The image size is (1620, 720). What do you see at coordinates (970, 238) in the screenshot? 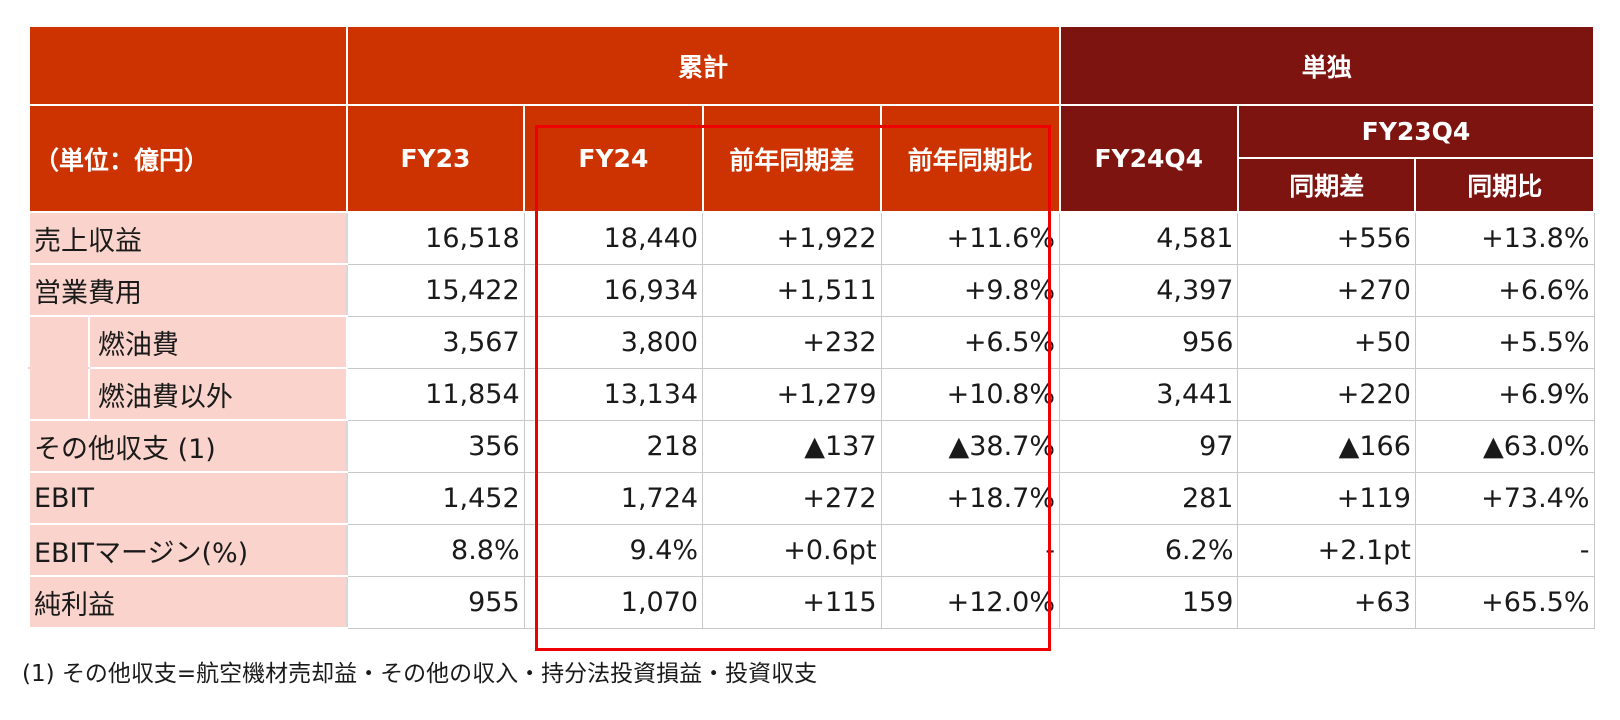
I see `cell-value: +11.6%` at bounding box center [970, 238].